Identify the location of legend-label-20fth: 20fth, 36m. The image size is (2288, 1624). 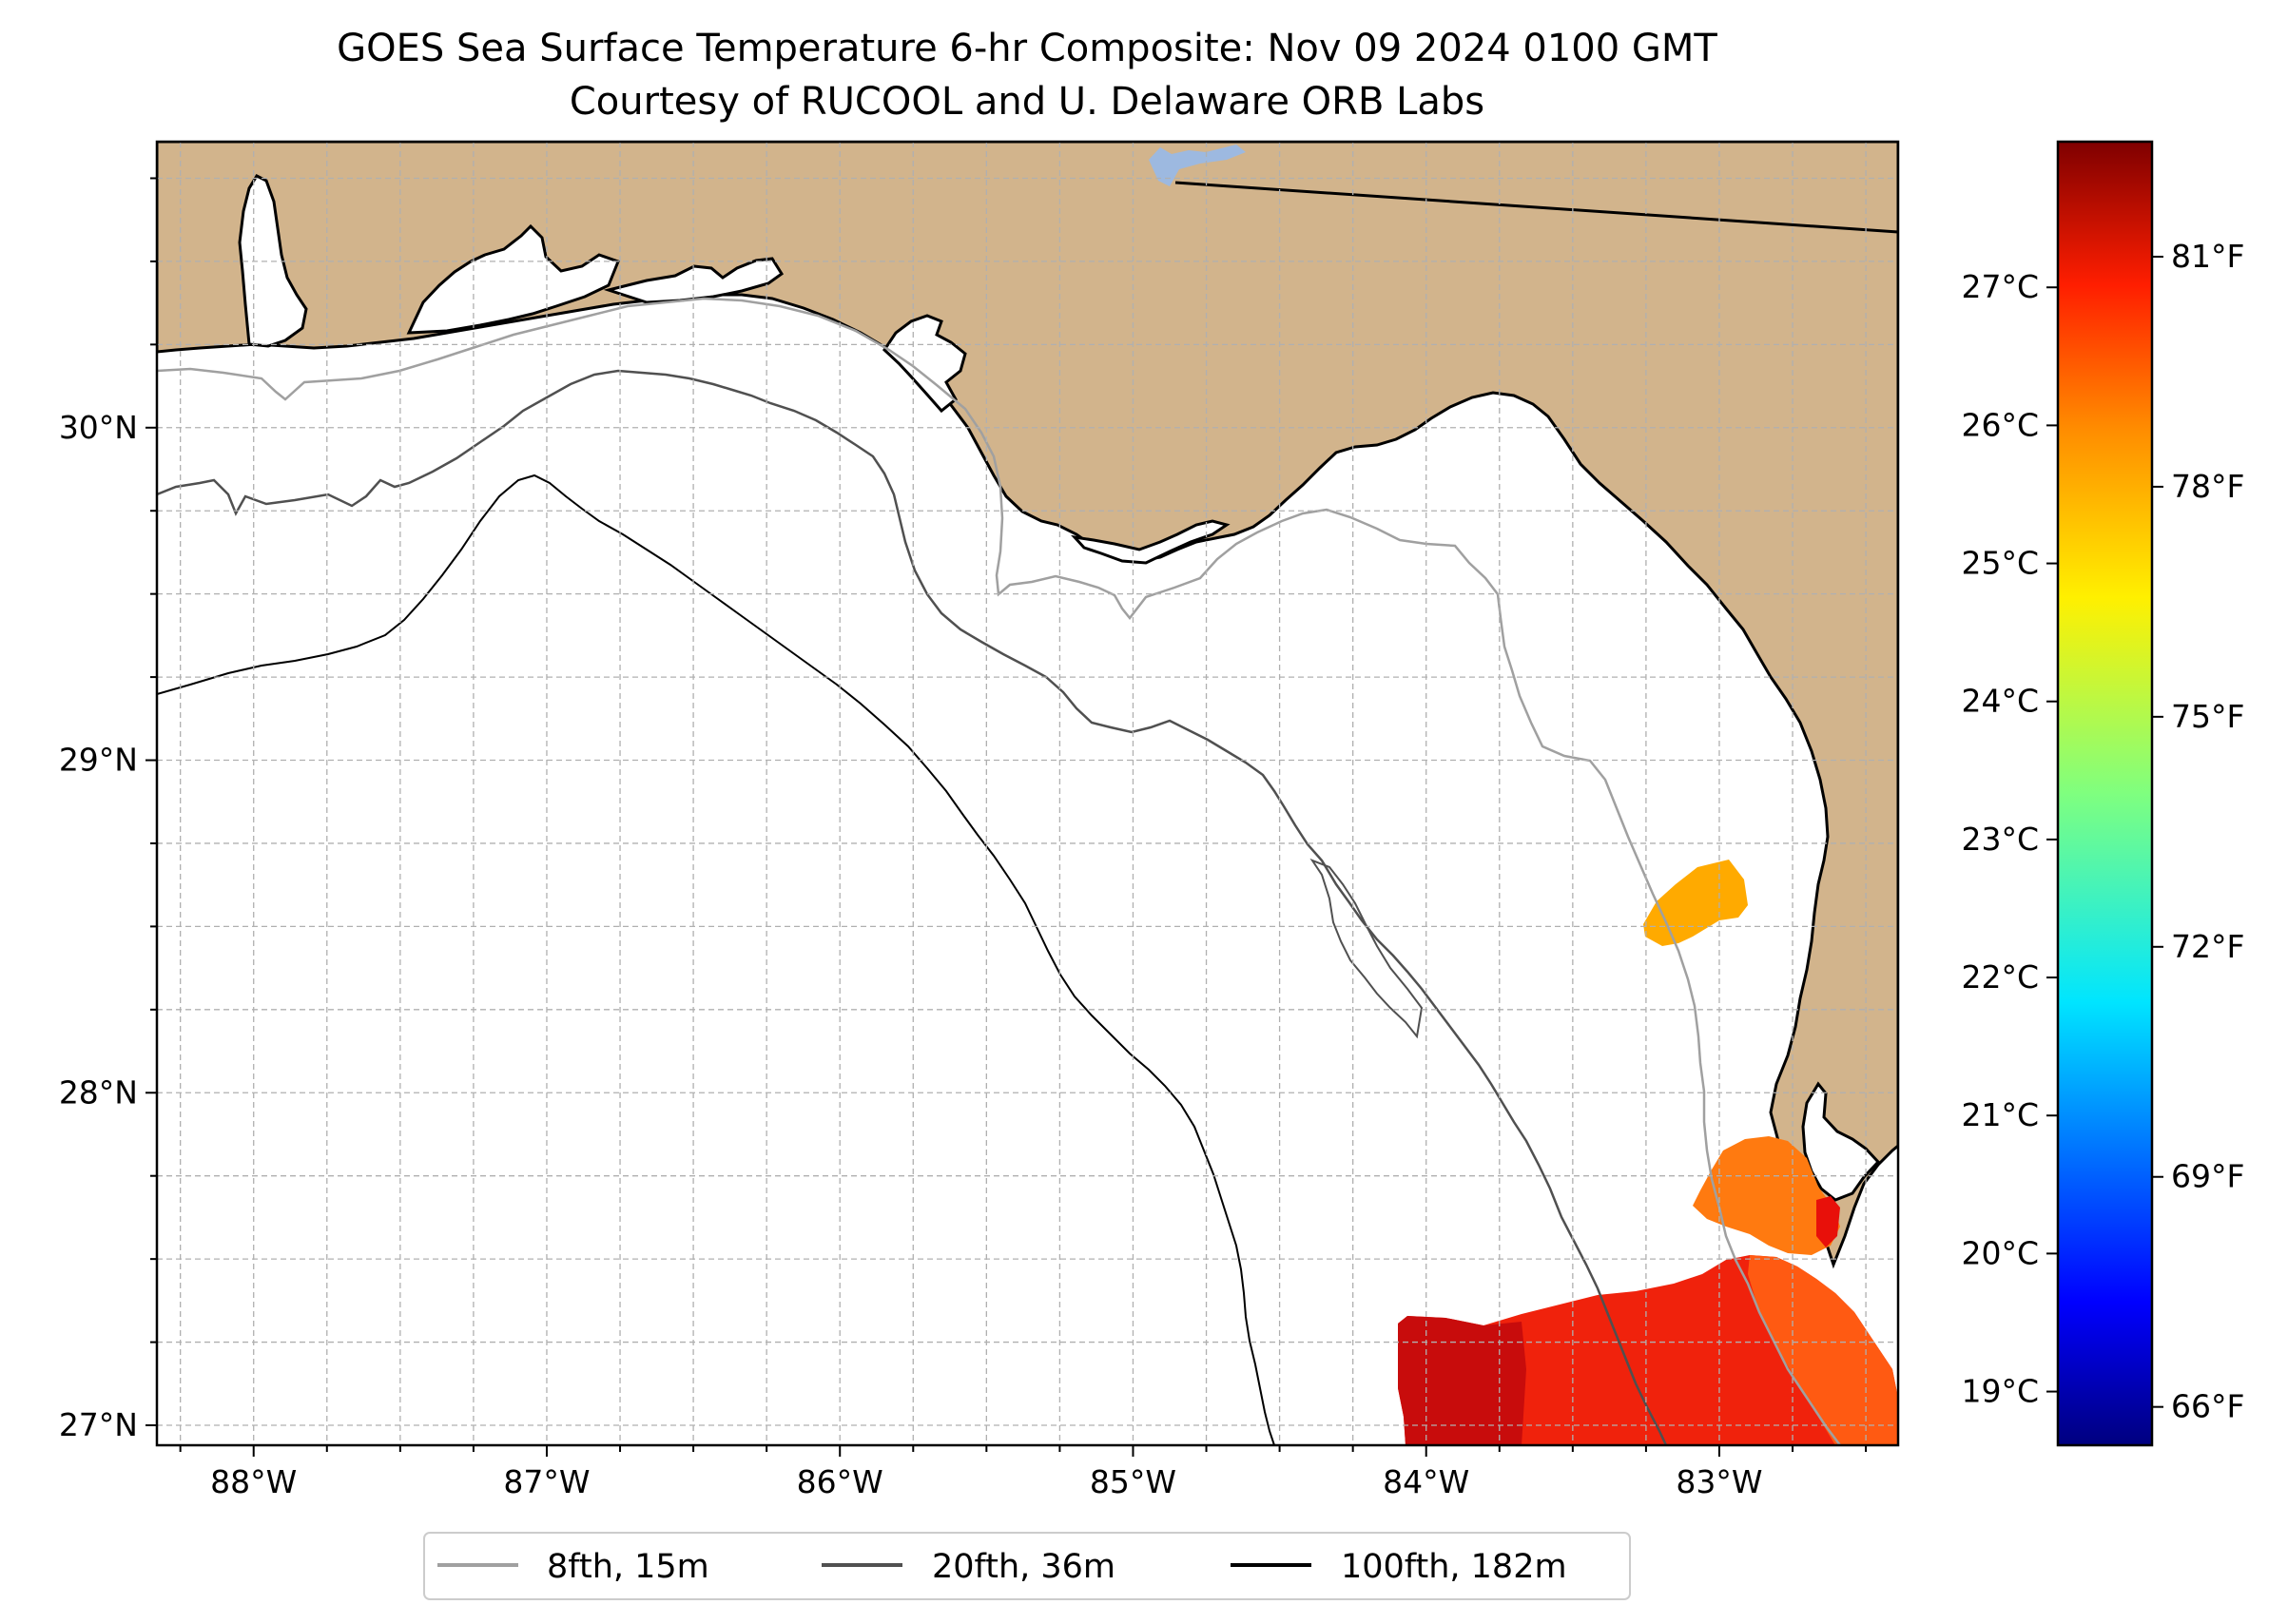
(1024, 1567).